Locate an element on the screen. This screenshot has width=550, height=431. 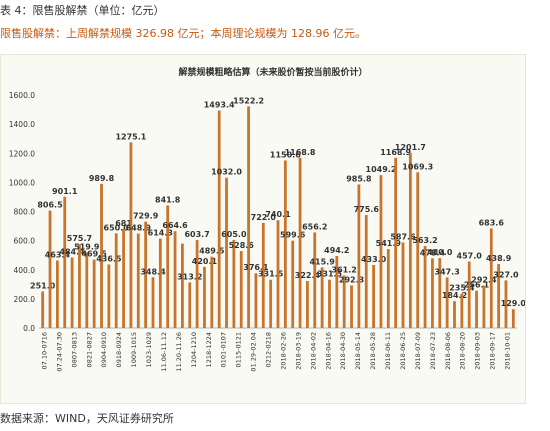
data-label: 327.0 is located at coordinates (506, 274).